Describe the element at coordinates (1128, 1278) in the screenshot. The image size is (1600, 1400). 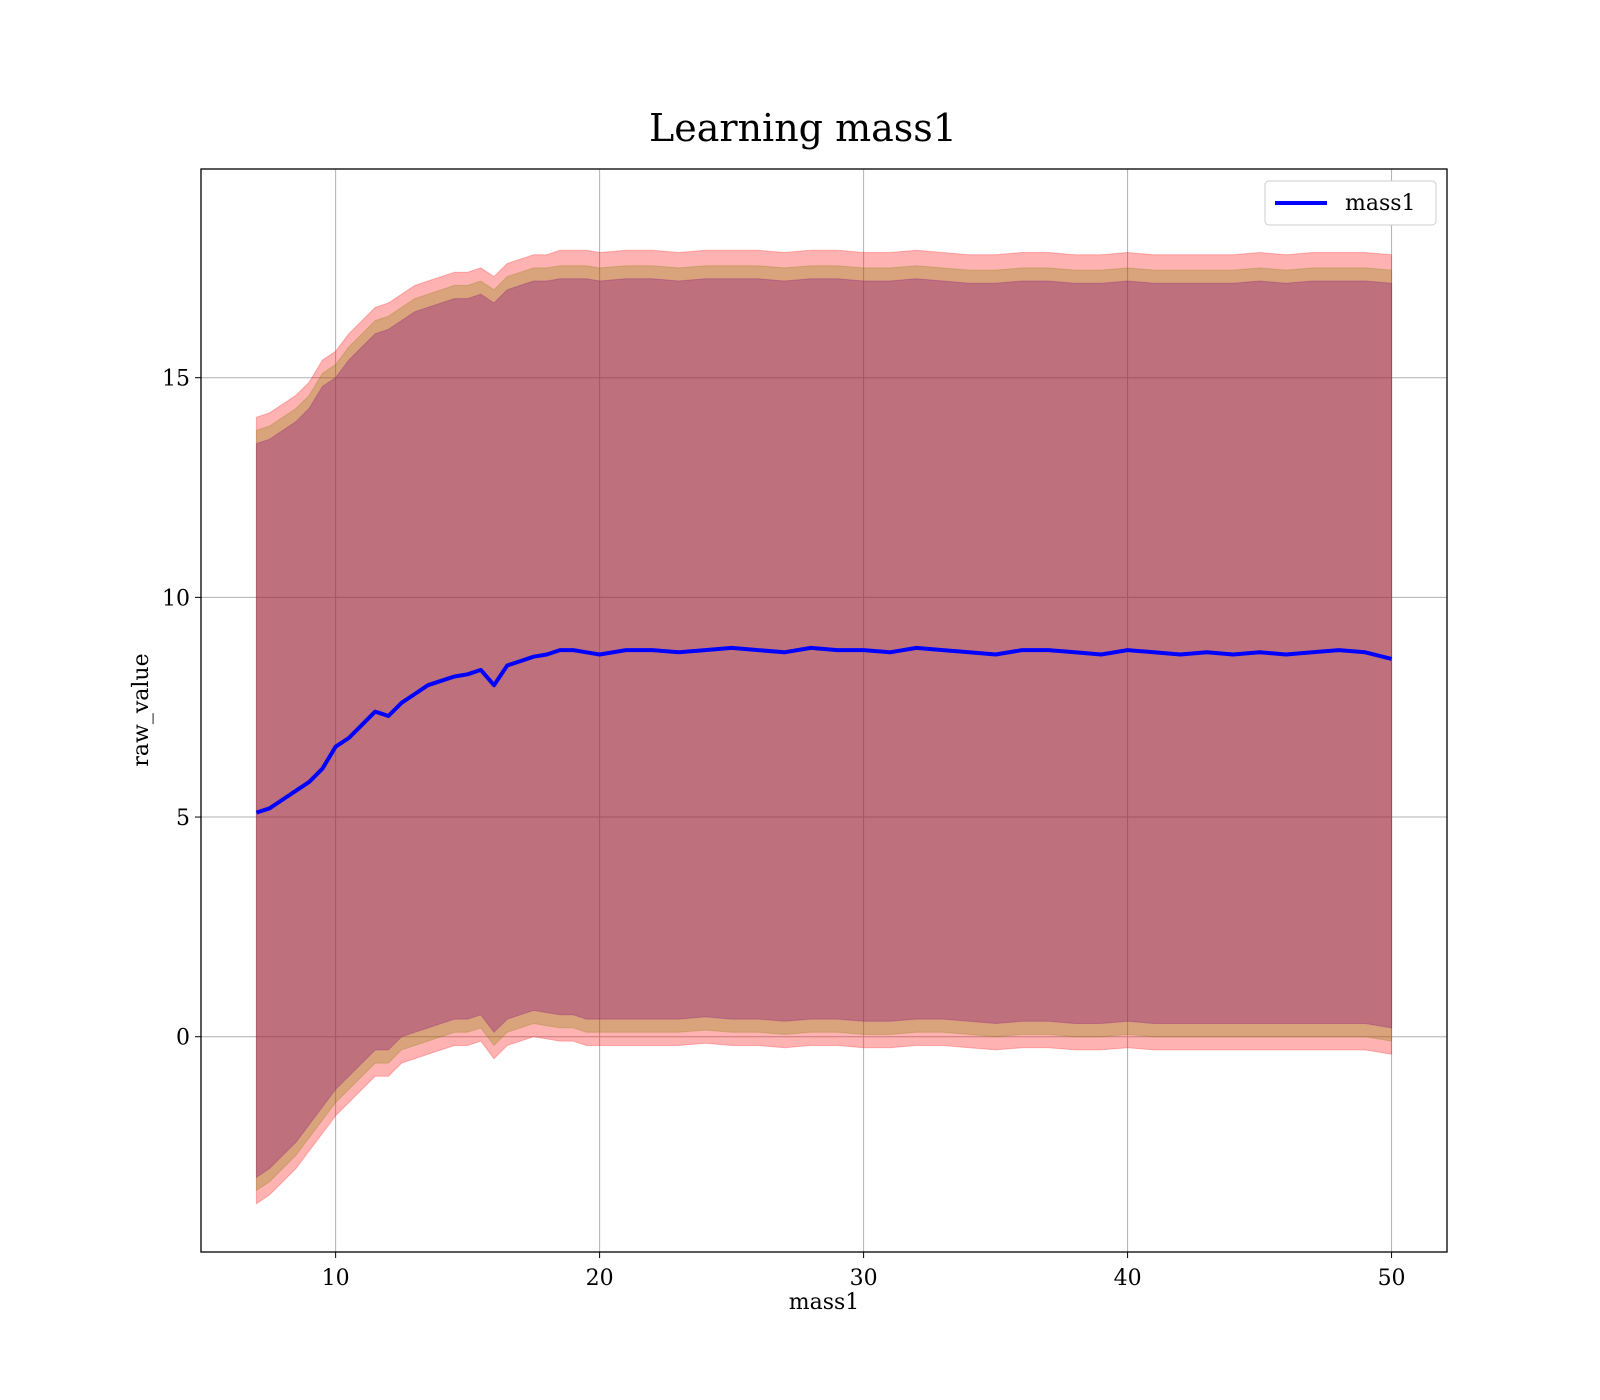
I see `x-tick-label: 40` at that location.